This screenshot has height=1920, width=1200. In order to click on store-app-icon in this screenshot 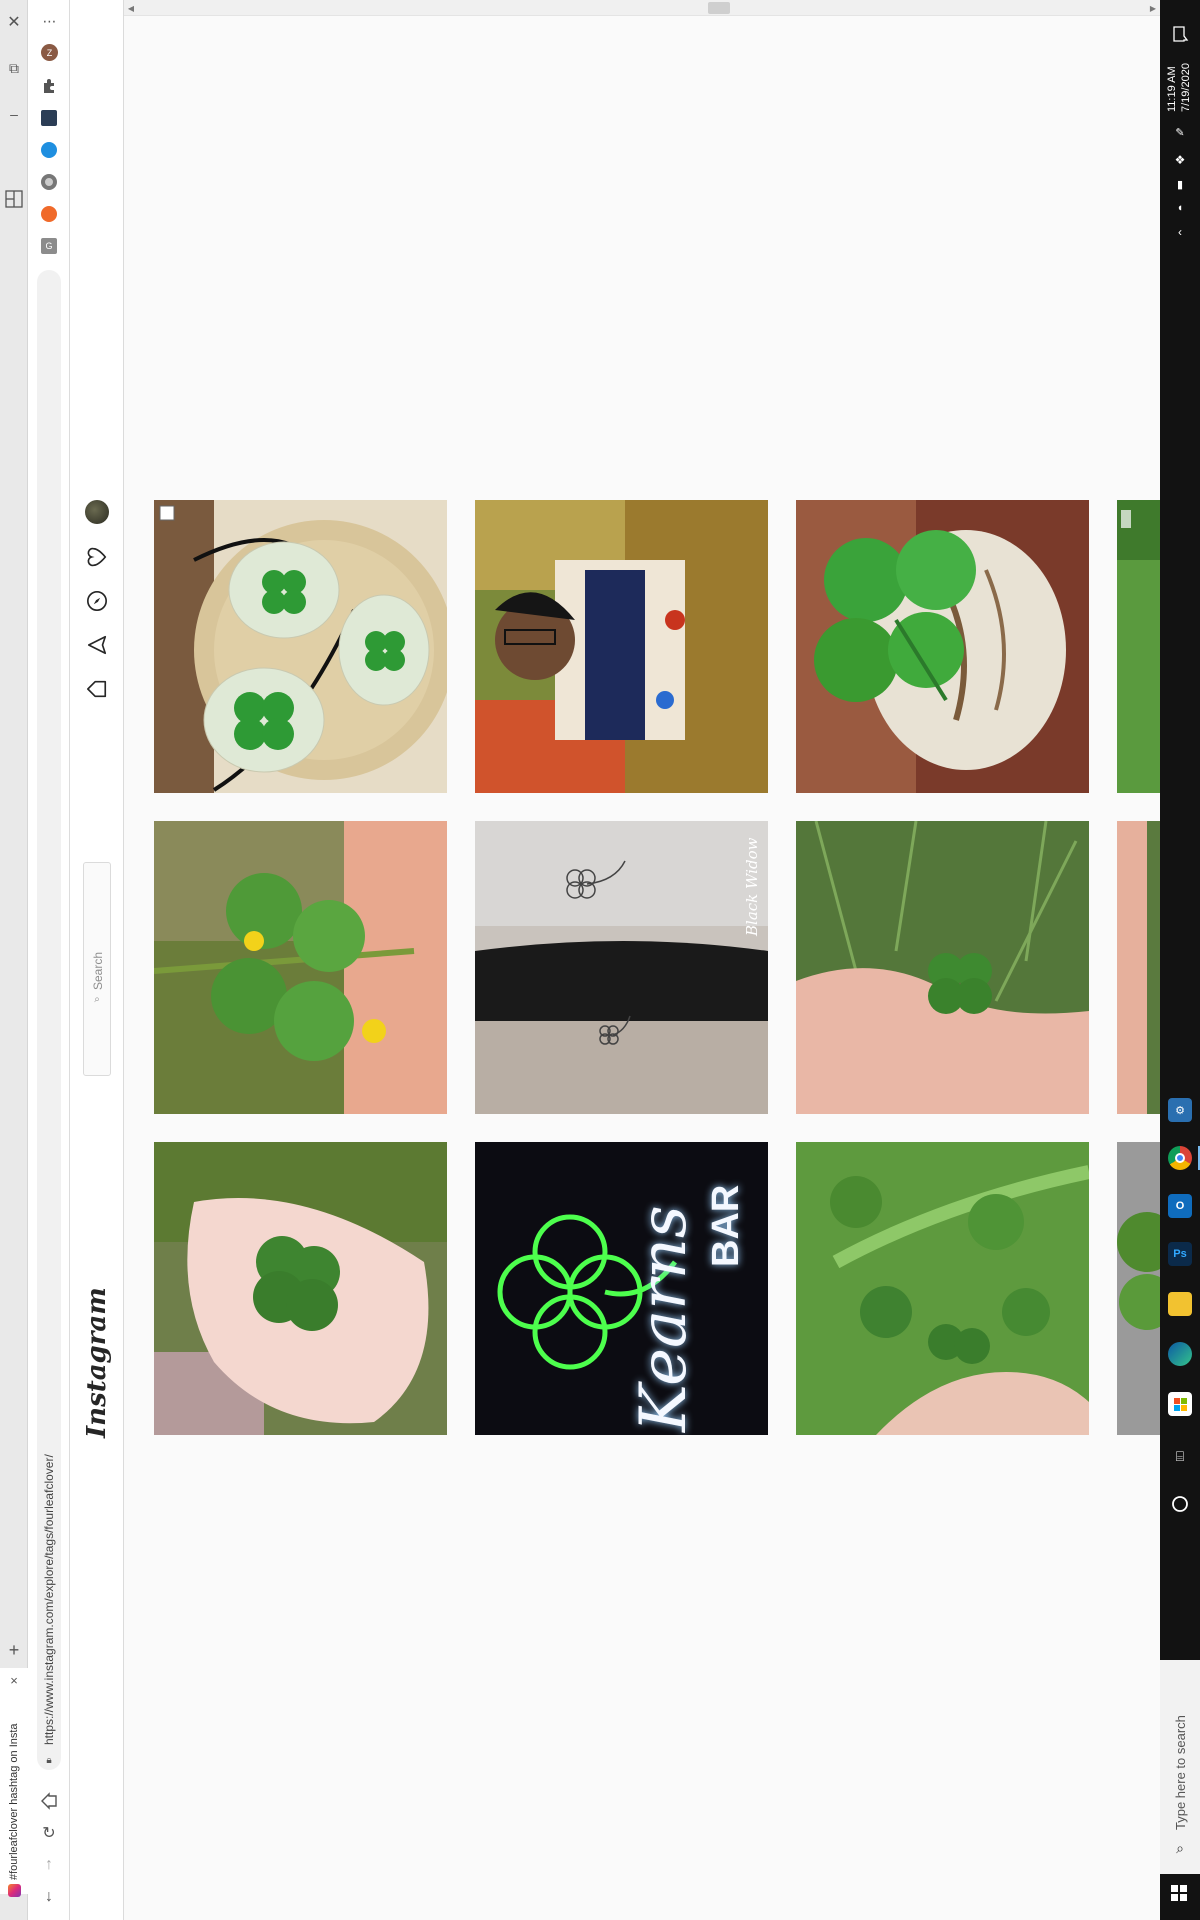, I will do `click(1180, 1404)`.